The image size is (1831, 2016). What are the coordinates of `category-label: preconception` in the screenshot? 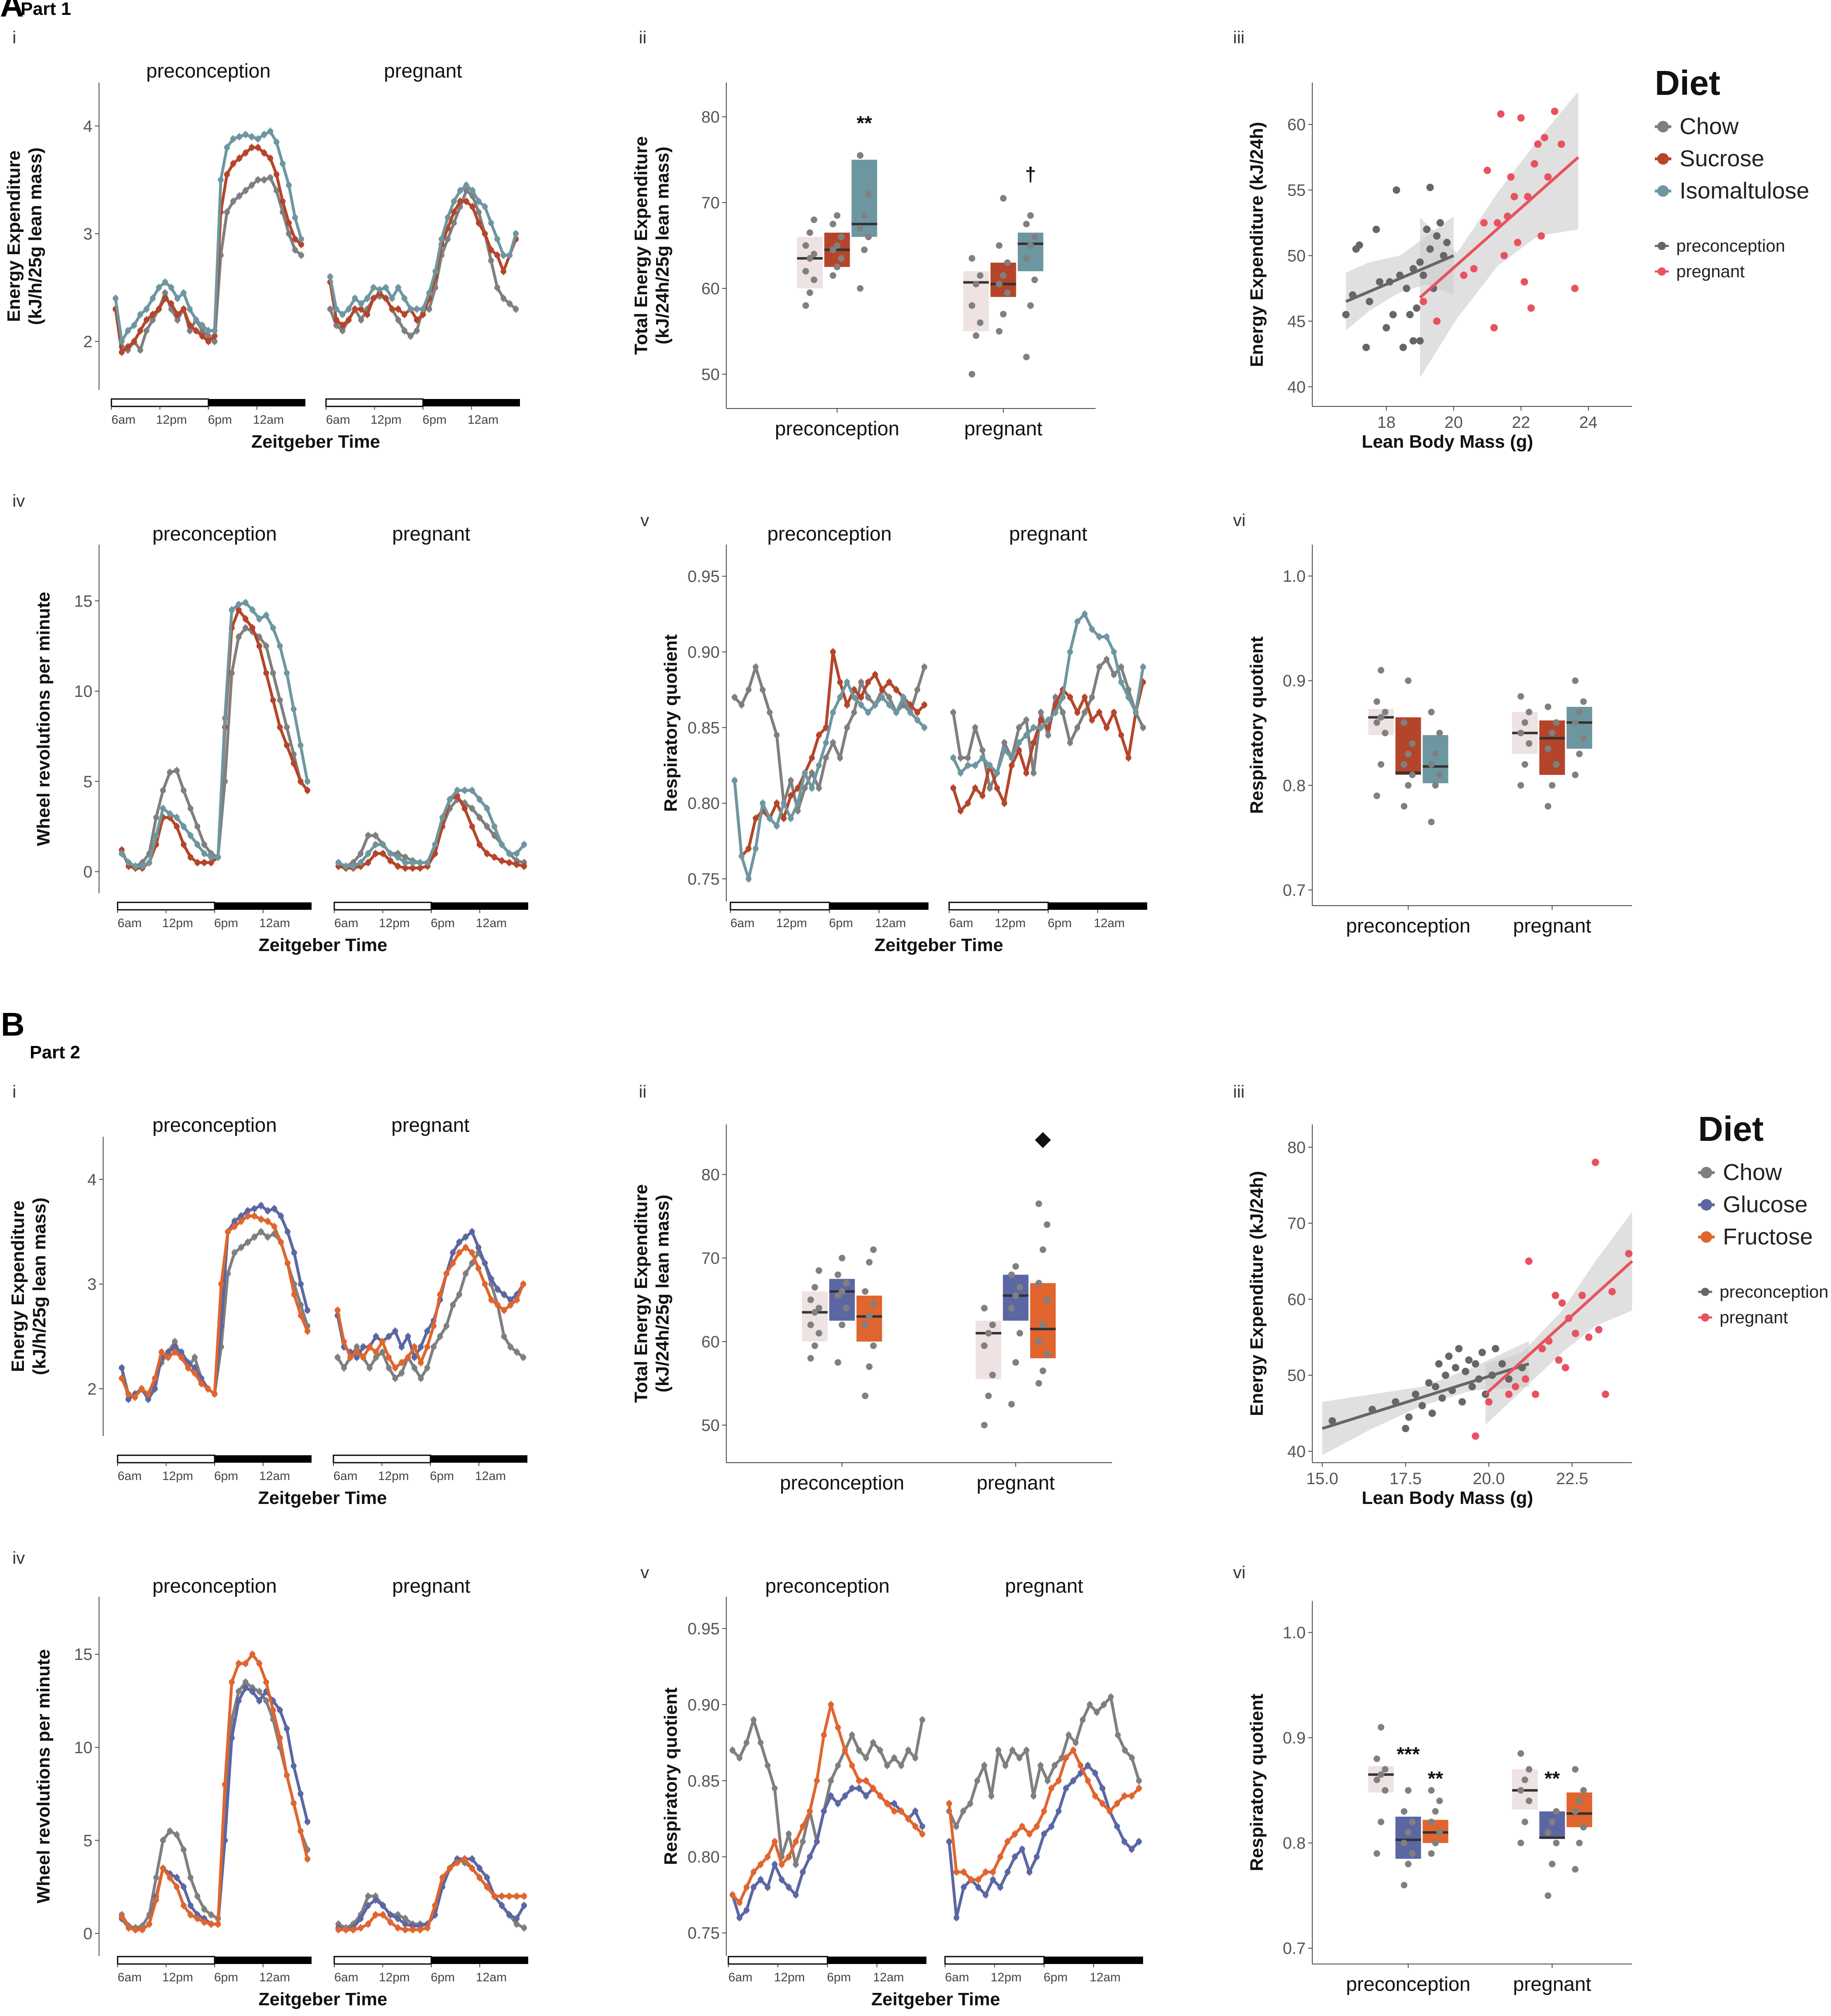 It's located at (1408, 926).